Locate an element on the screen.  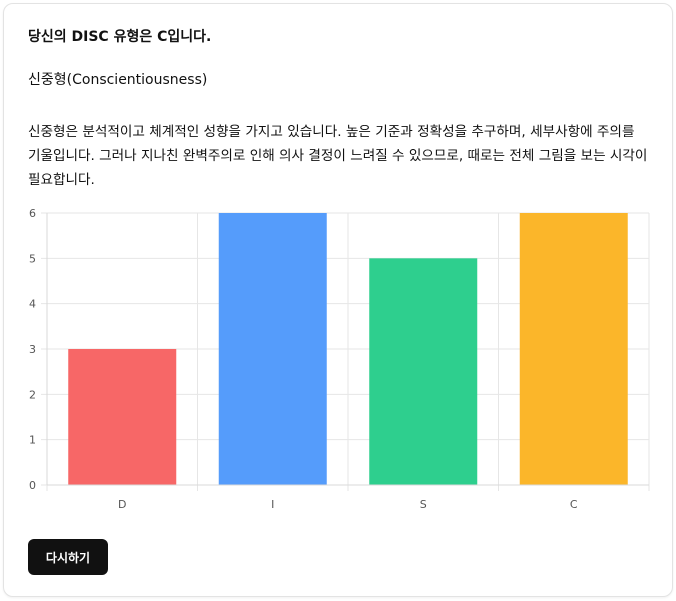
result-title: 당신의 DISC 유형은 C입니다. is located at coordinates (120, 37).